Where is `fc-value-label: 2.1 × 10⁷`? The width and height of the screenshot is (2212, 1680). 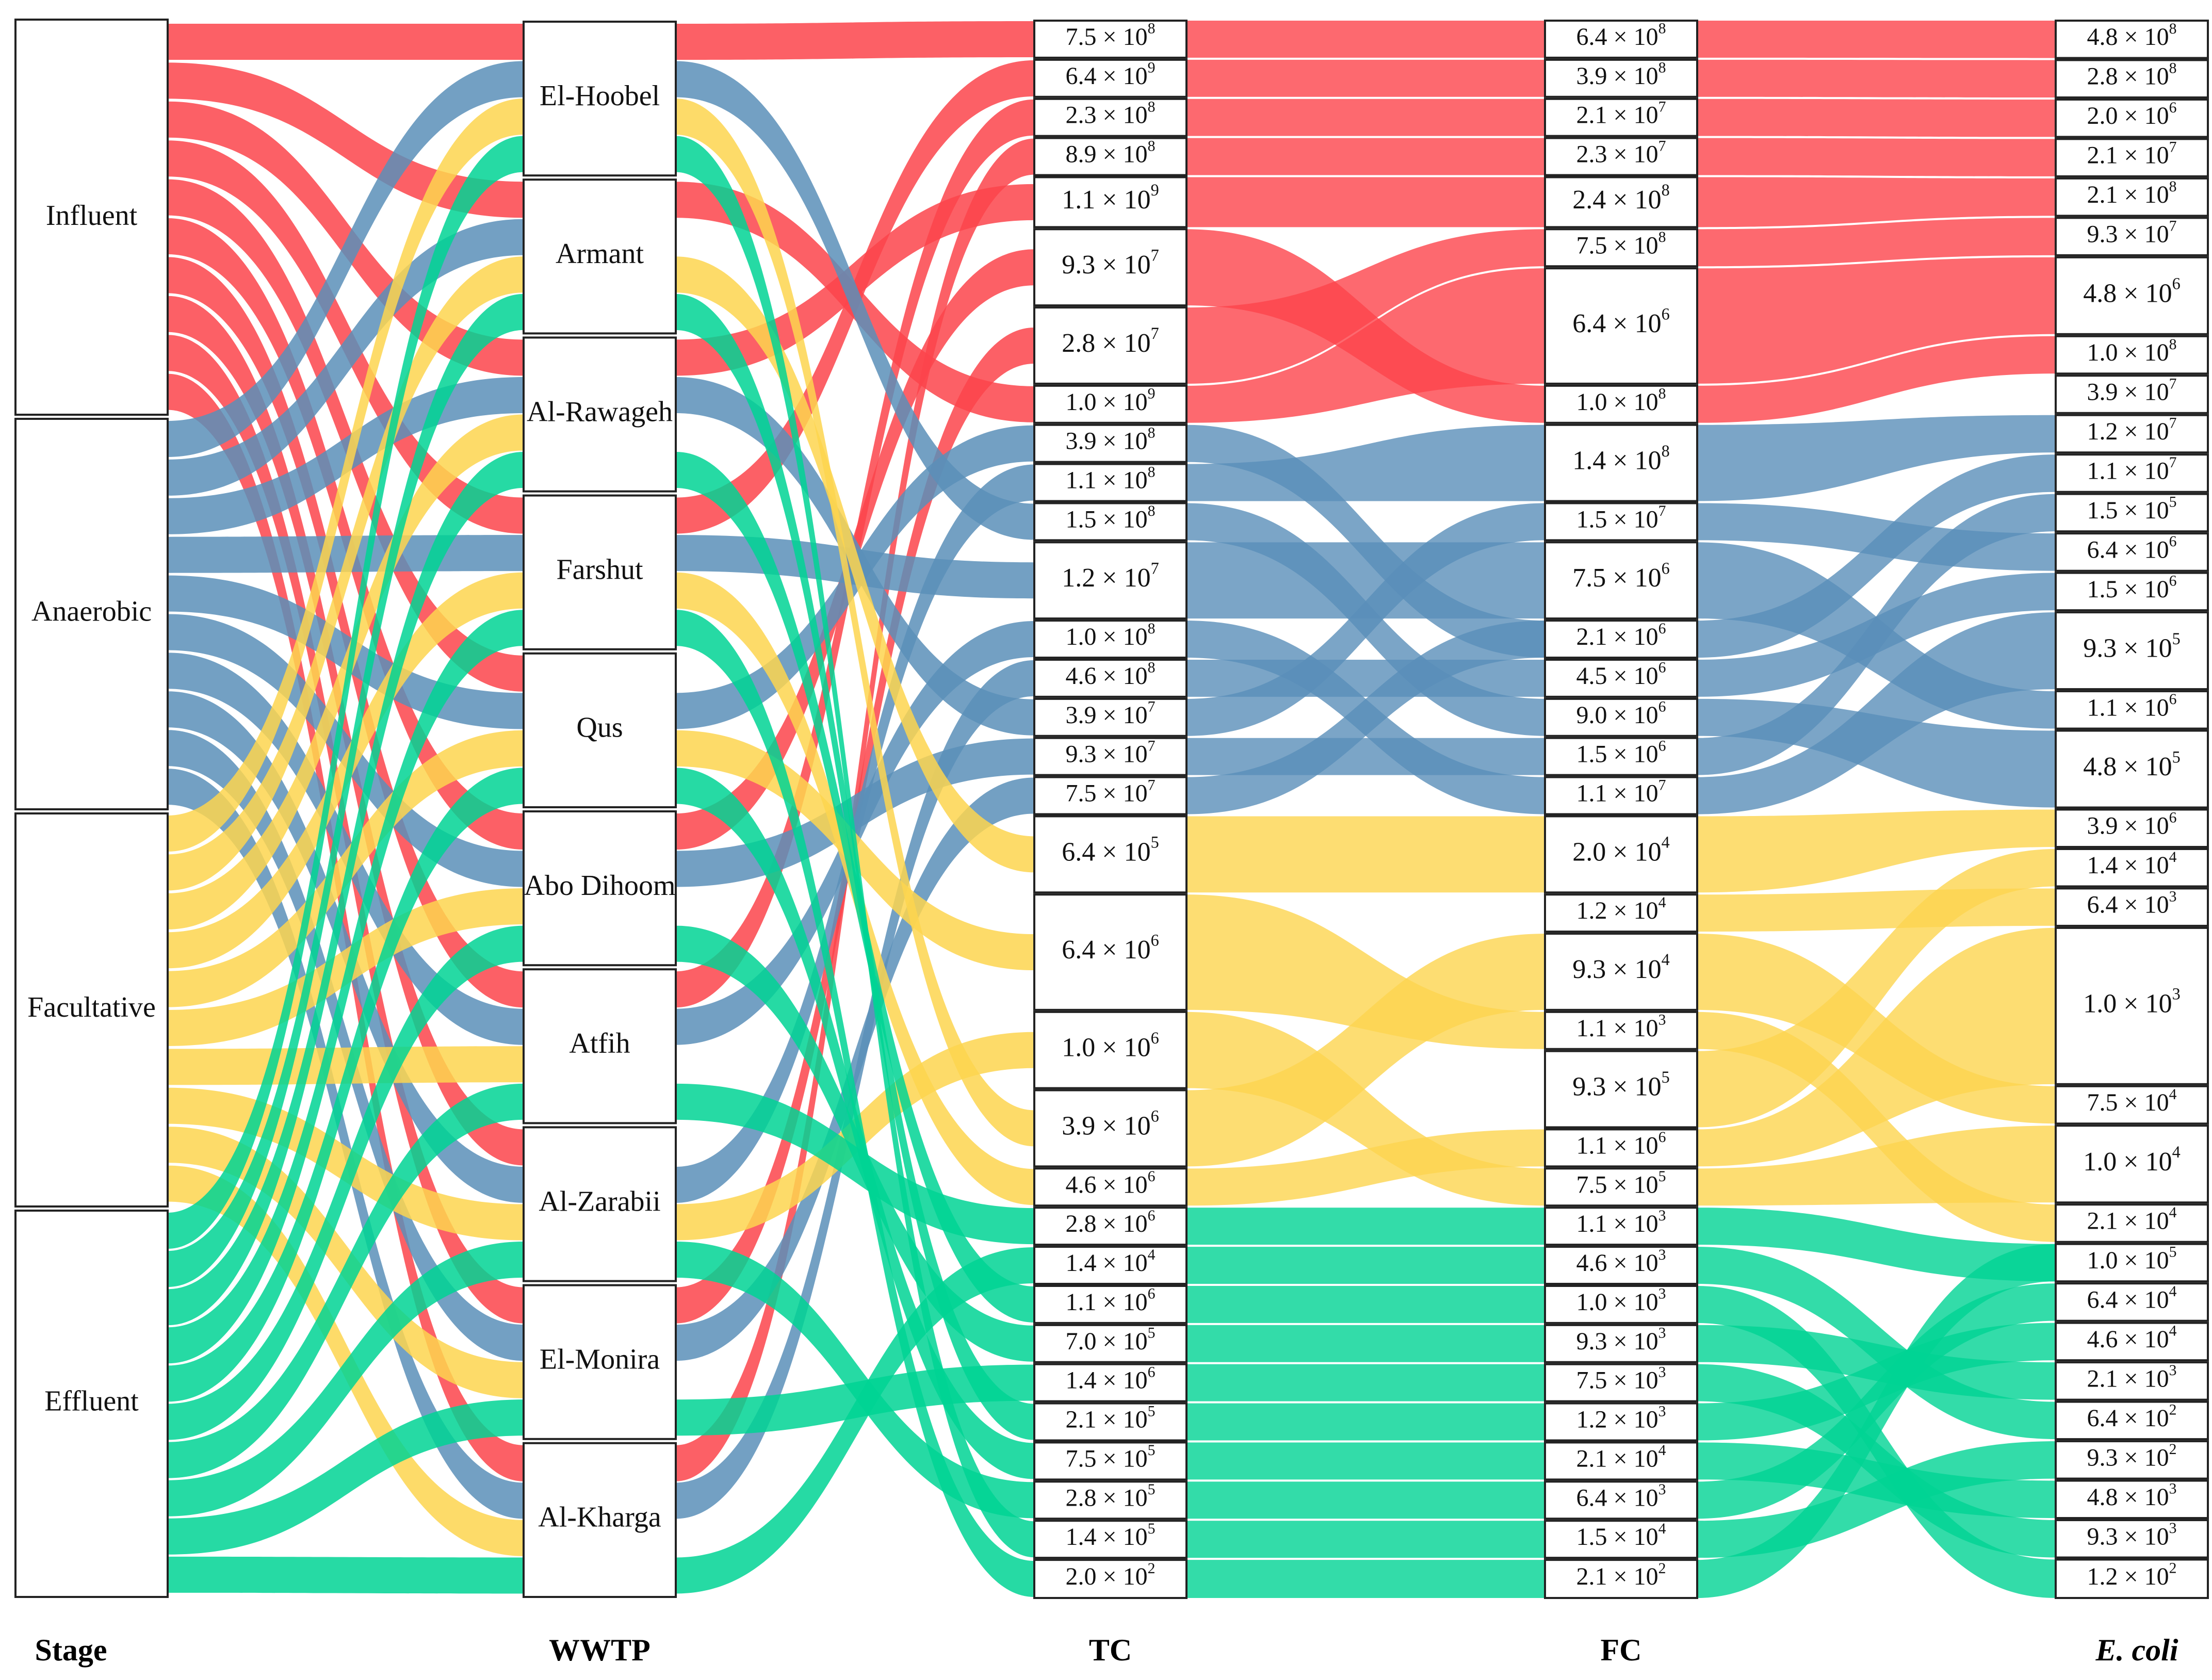
fc-value-label: 2.1 × 10⁷ is located at coordinates (1621, 113).